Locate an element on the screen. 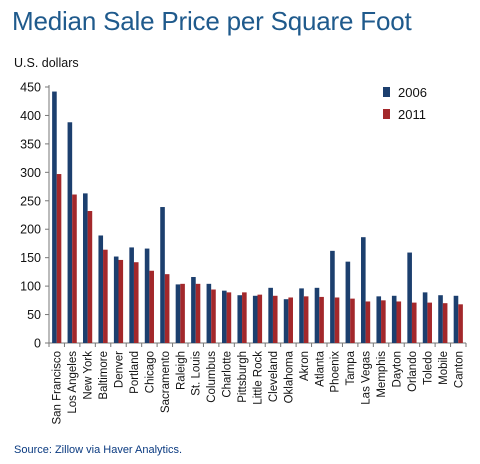  bar-2006-akron is located at coordinates (301, 315).